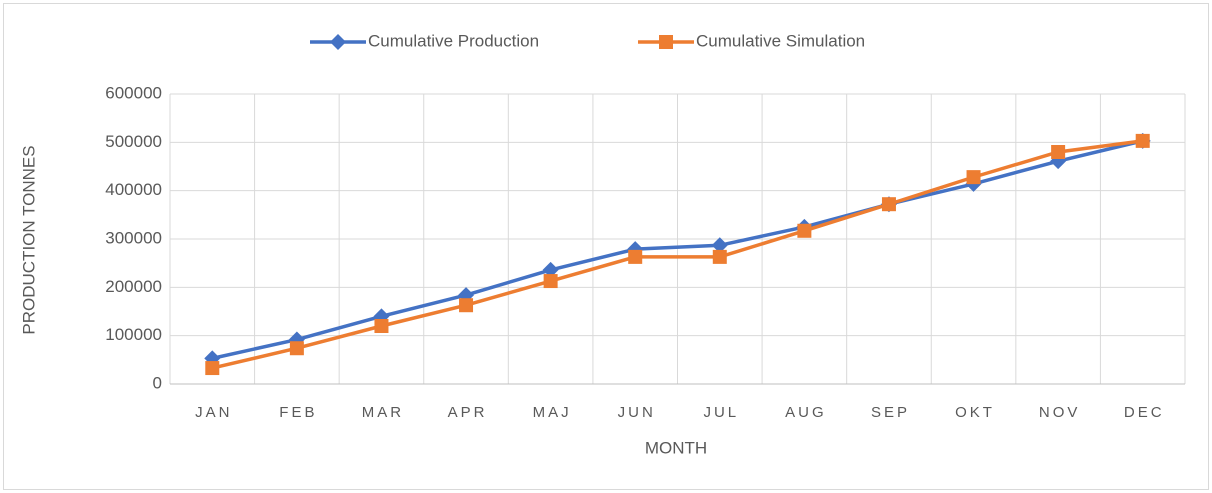 This screenshot has height=493, width=1212. What do you see at coordinates (453, 40) in the screenshot?
I see `legend-label: Cumulative Production` at bounding box center [453, 40].